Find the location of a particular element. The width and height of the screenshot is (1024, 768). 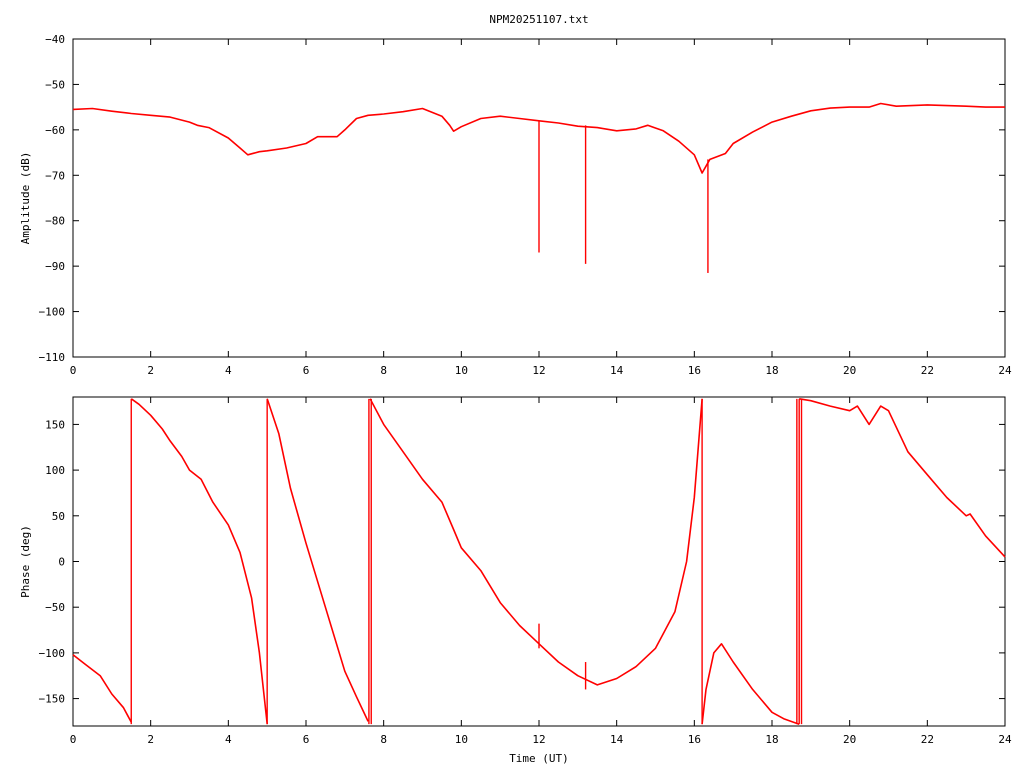

y-tick-label: −80 is located at coordinates (55, 221).